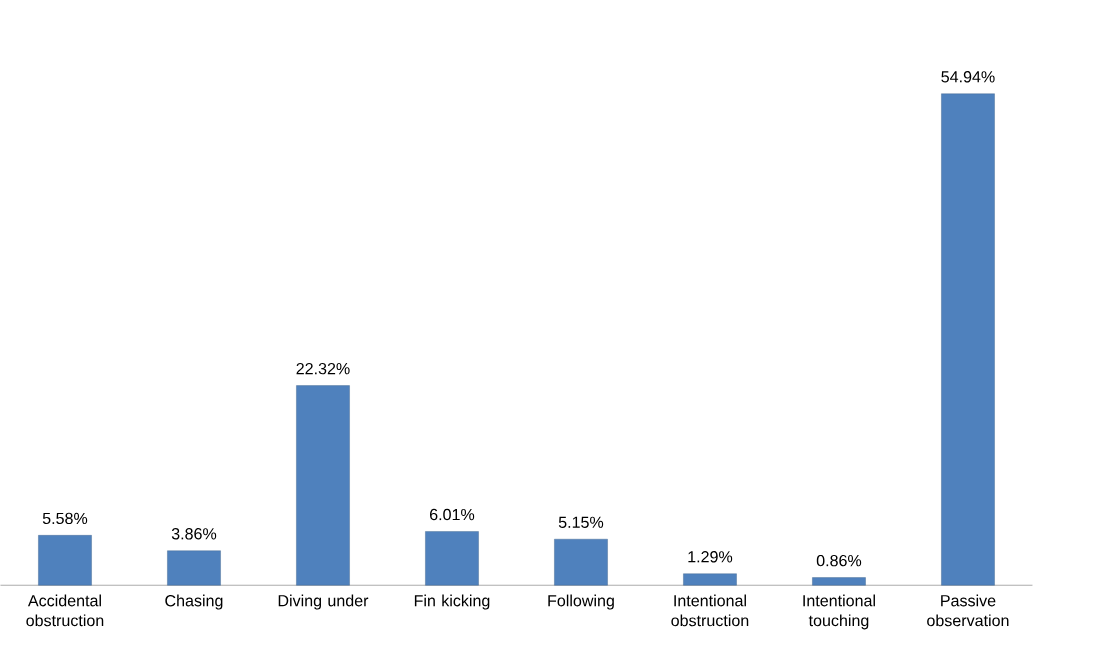 The image size is (1097, 666). I want to click on x-tick-label: Diving under, so click(323, 602).